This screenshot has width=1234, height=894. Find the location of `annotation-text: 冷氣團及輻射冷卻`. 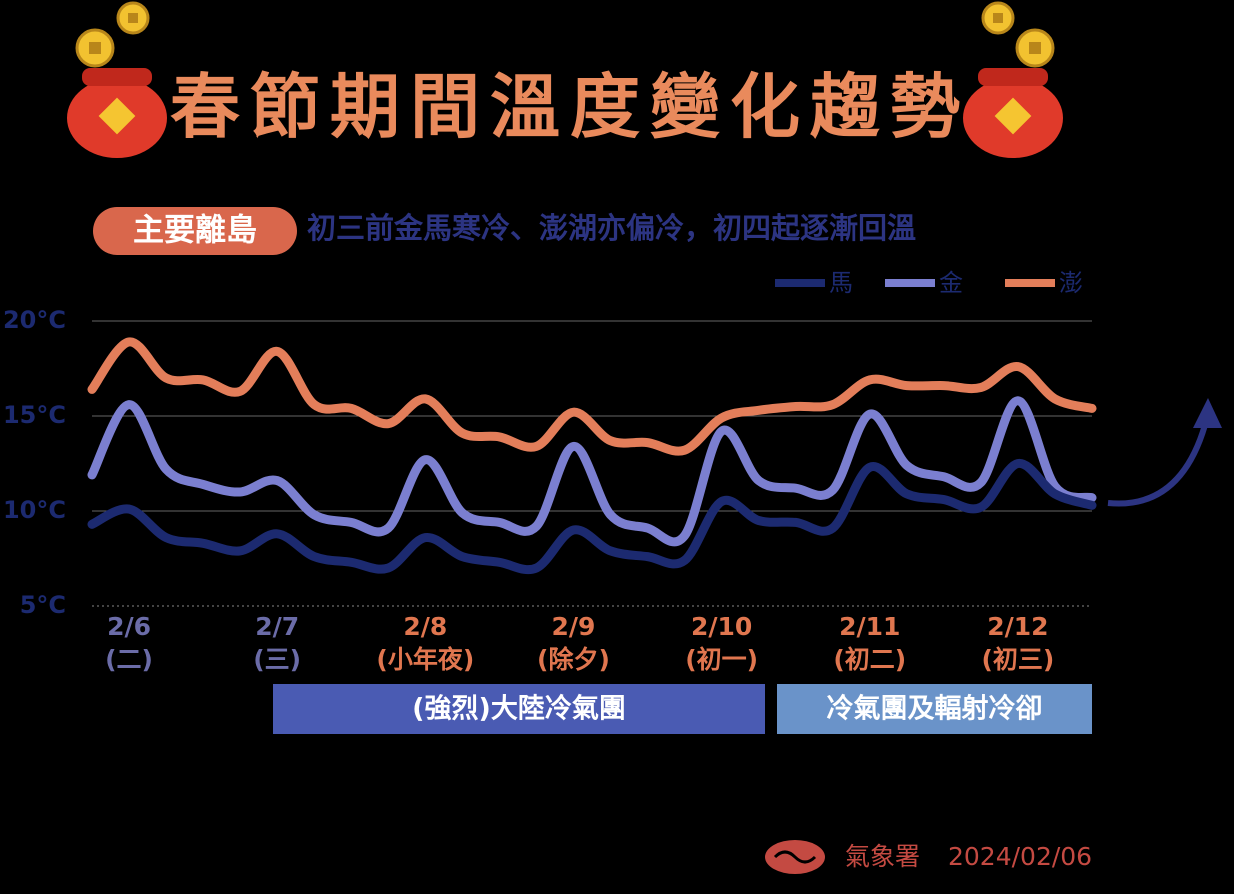

annotation-text: 冷氣團及輻射冷卻 is located at coordinates (935, 709).